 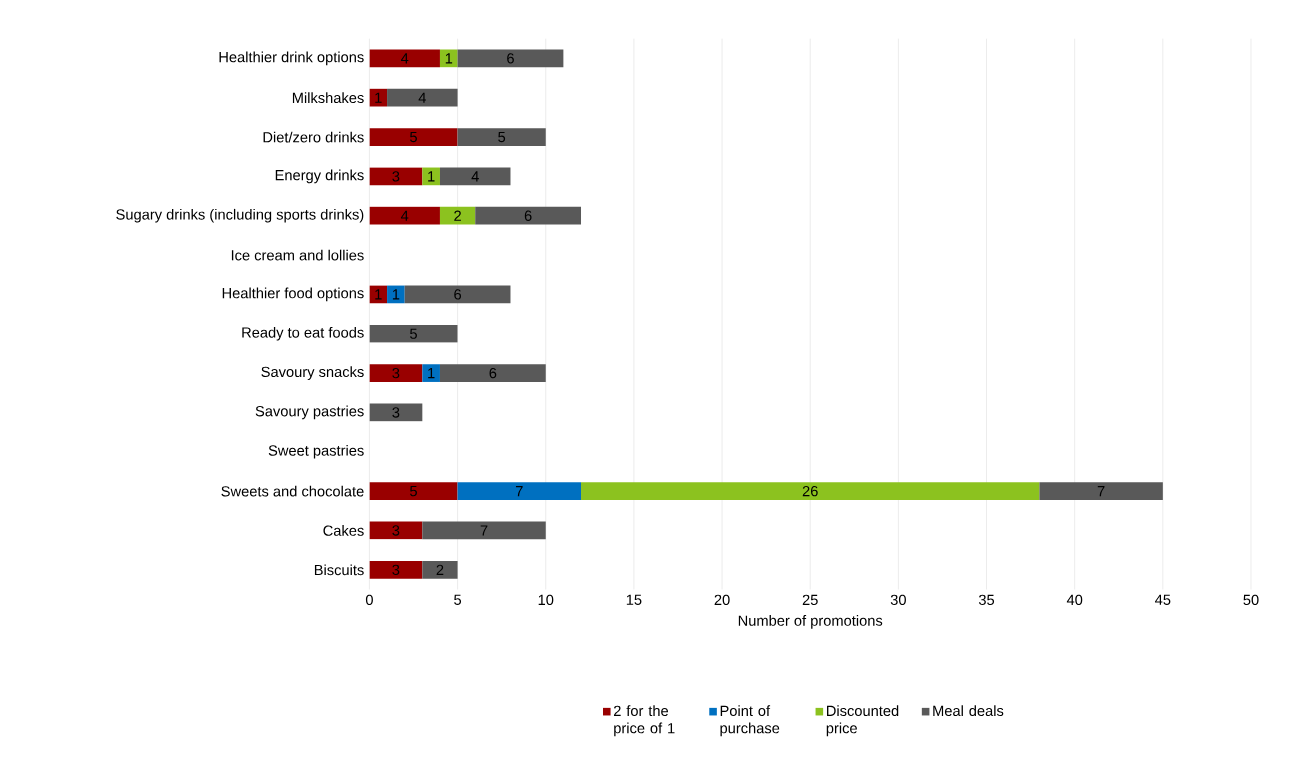 I want to click on x-tick-label: 50, so click(x=1251, y=600).